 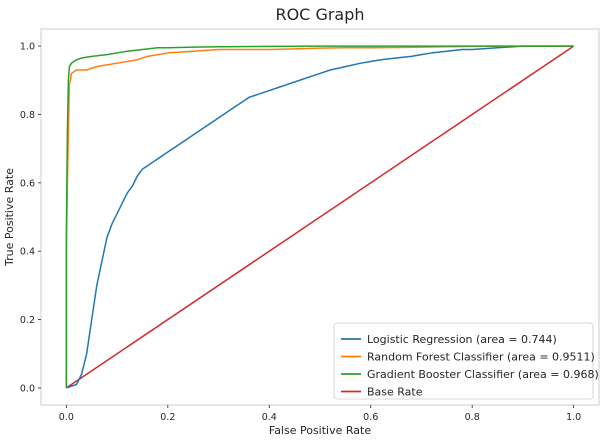 What do you see at coordinates (462, 339) in the screenshot?
I see `legend-label: Logistic Regression (area = 0.744)` at bounding box center [462, 339].